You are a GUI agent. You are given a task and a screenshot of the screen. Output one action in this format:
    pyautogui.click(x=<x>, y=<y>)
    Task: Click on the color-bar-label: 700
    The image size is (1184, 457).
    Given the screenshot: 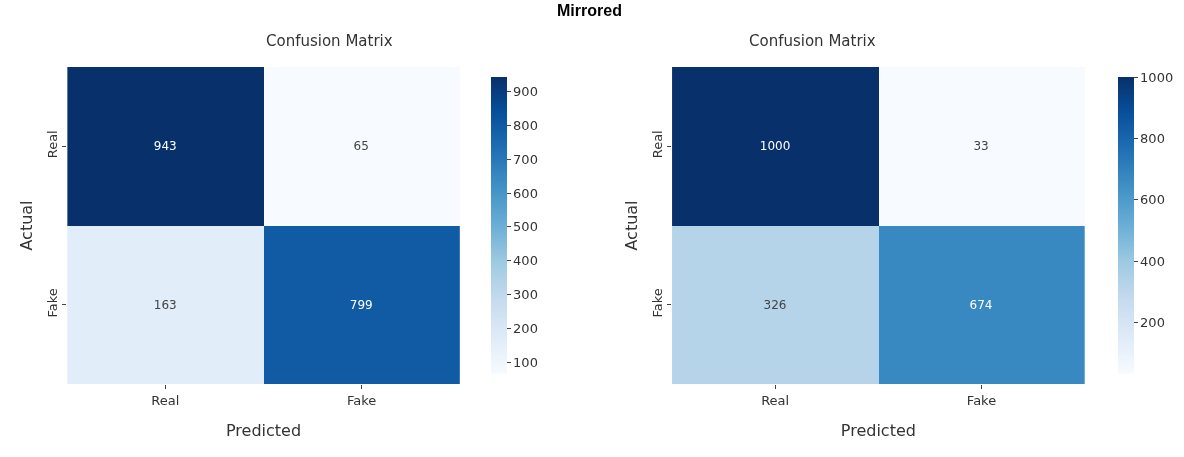 What is the action you would take?
    pyautogui.click(x=525, y=159)
    